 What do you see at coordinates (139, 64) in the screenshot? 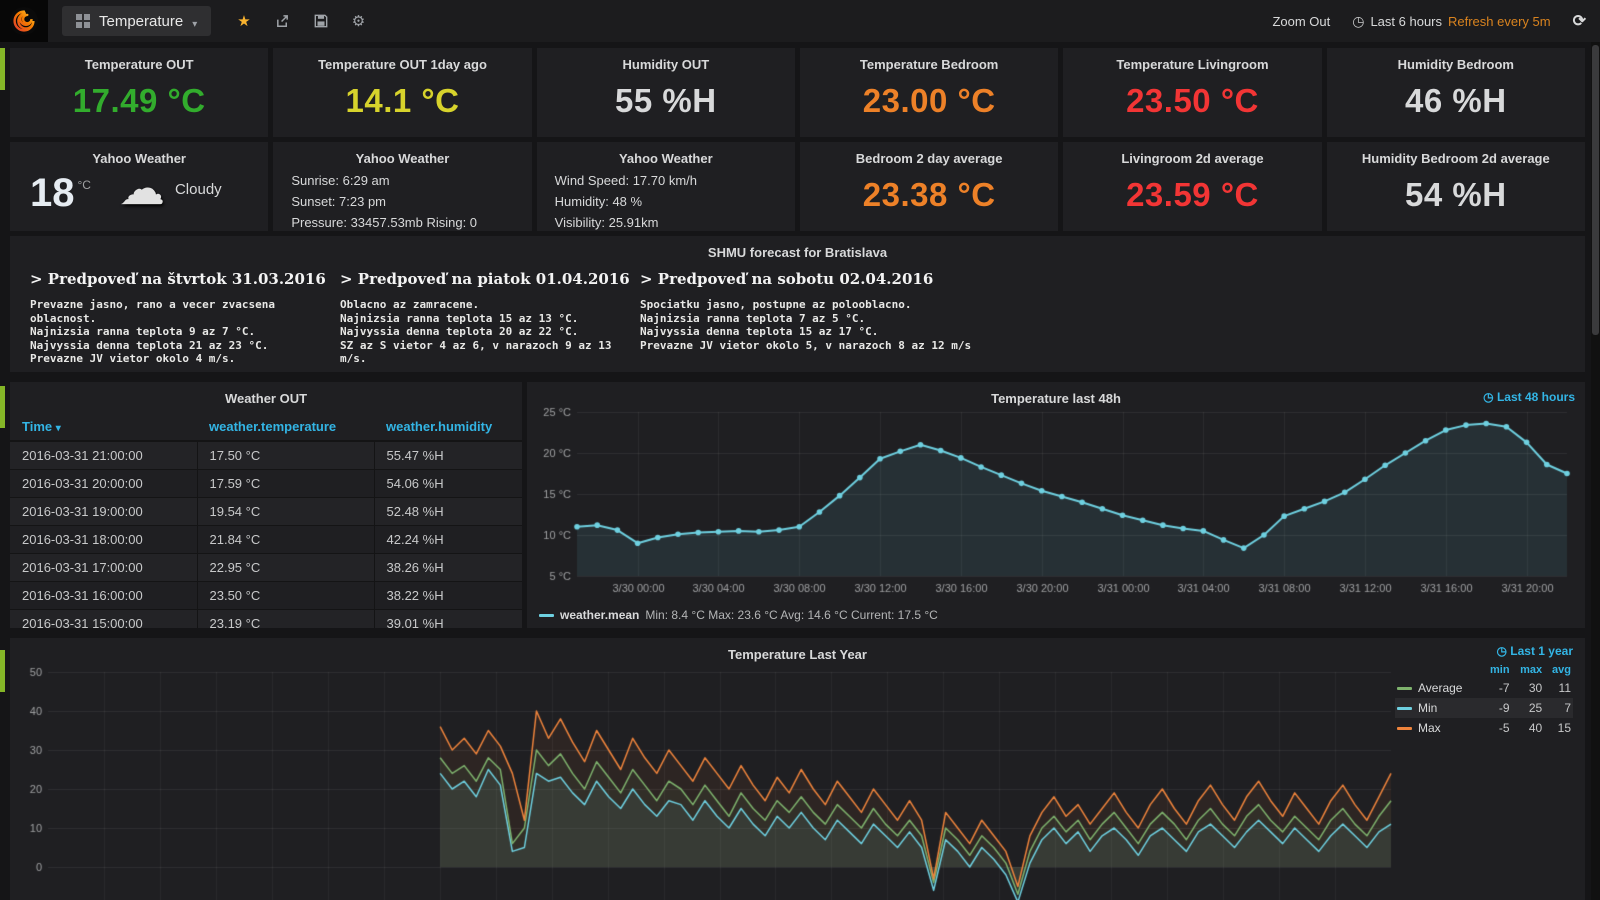
I see `panel-title: Temperature OUT` at bounding box center [139, 64].